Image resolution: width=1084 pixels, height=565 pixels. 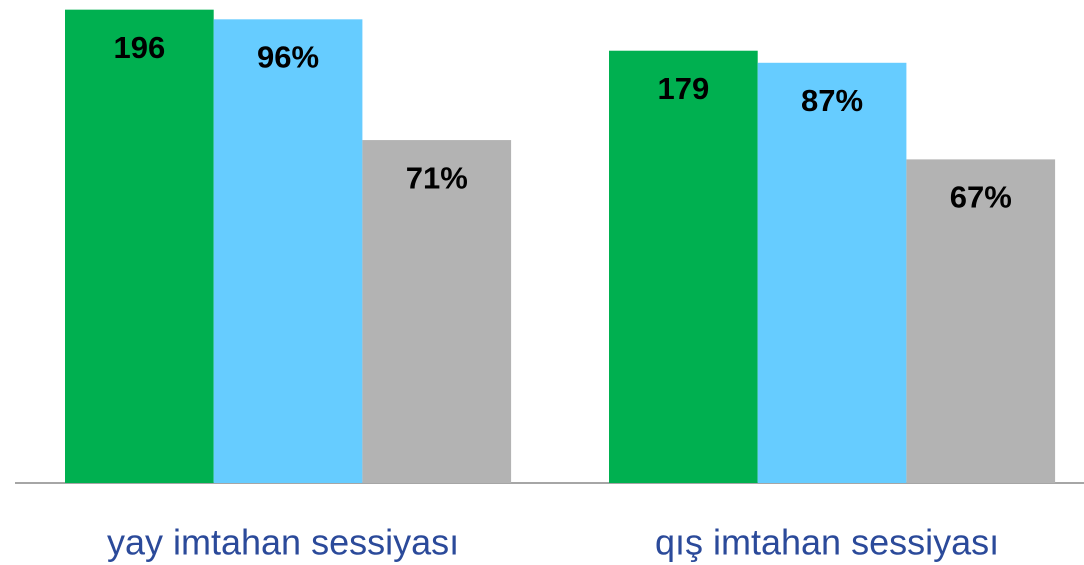 What do you see at coordinates (827, 542) in the screenshot?
I see `x-tick-label: qış imtahan sessiyası` at bounding box center [827, 542].